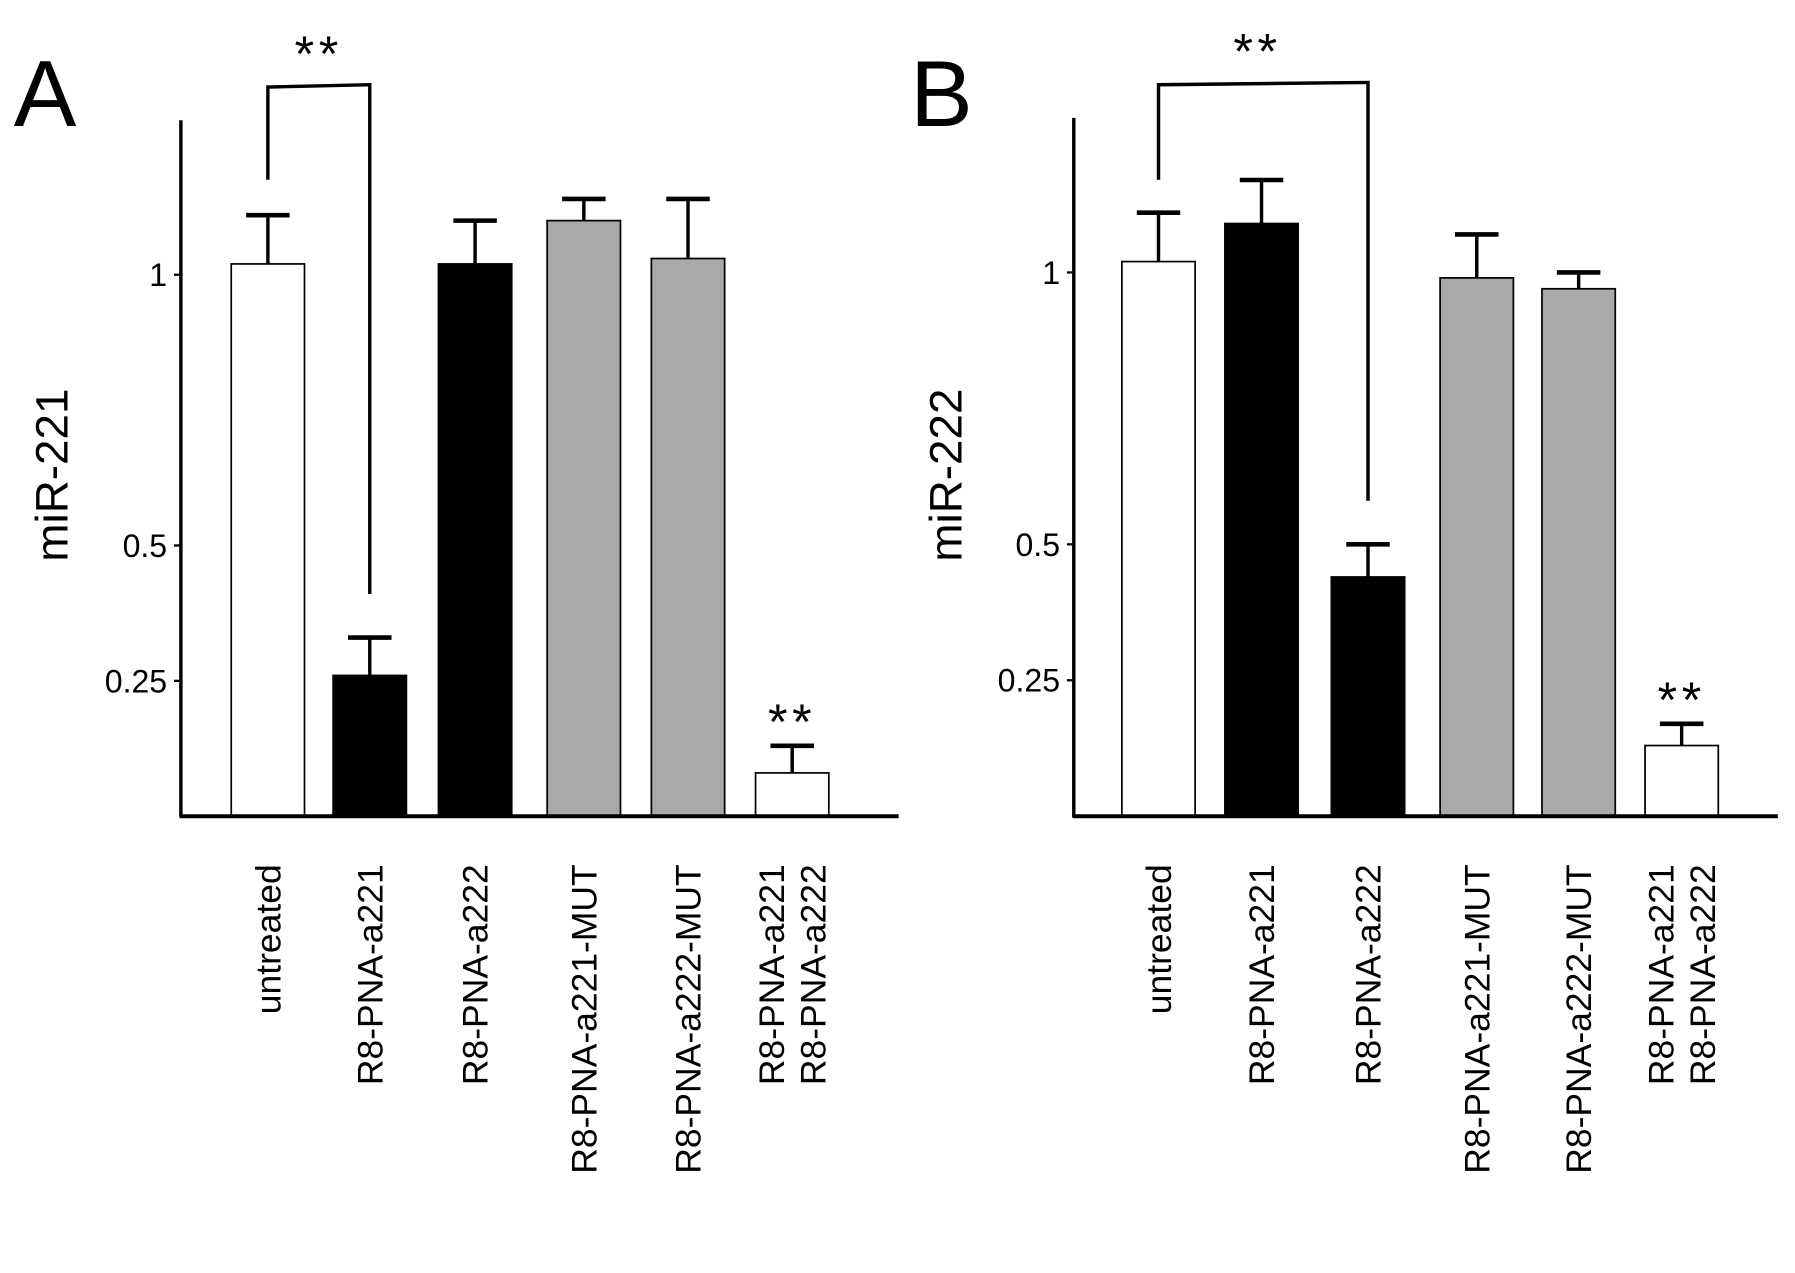 The image size is (1795, 1273). Describe the element at coordinates (946, 475) in the screenshot. I see `y-axis-label: miR-222` at that location.